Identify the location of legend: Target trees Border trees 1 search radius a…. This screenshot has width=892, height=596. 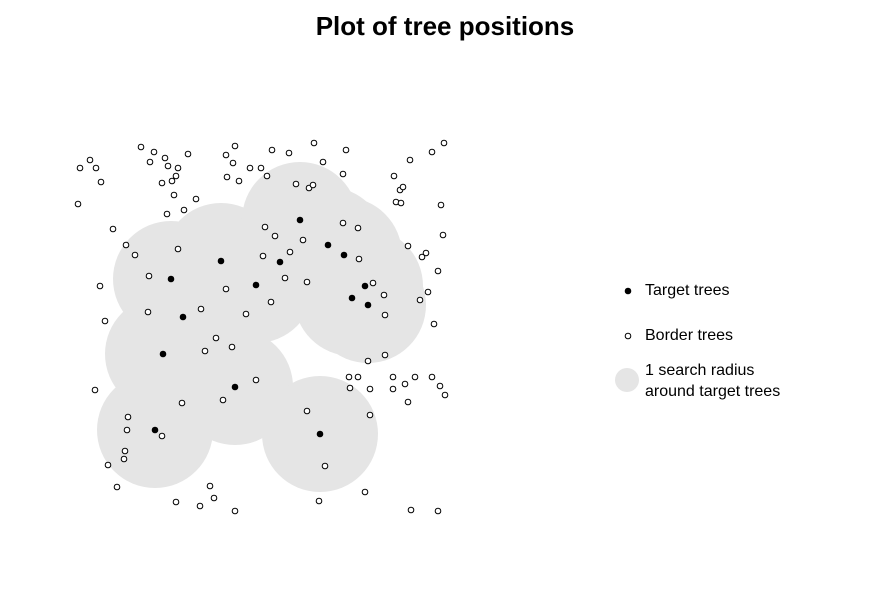
(697, 341).